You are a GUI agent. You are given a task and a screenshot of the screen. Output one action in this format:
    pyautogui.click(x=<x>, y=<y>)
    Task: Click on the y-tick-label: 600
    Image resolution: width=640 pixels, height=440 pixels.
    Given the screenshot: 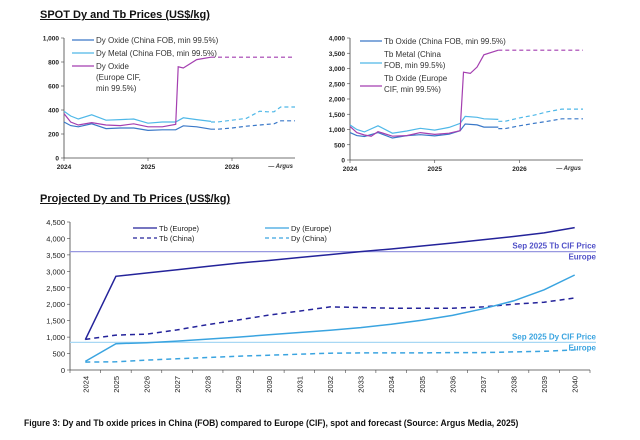 What is the action you would take?
    pyautogui.click(x=53, y=87)
    